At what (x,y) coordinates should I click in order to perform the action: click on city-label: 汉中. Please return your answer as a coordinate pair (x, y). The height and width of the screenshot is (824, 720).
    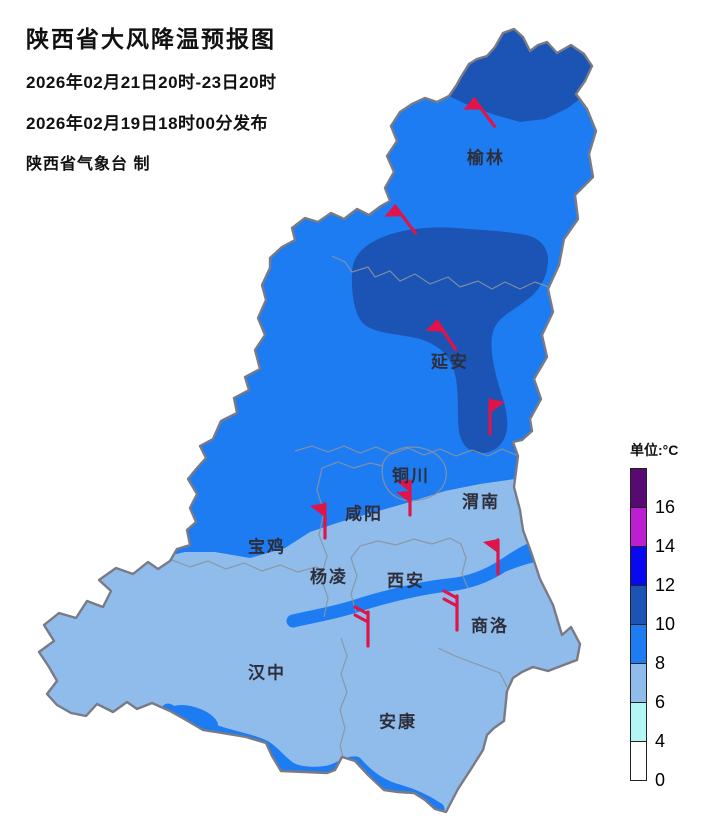
    Looking at the image, I should click on (267, 673).